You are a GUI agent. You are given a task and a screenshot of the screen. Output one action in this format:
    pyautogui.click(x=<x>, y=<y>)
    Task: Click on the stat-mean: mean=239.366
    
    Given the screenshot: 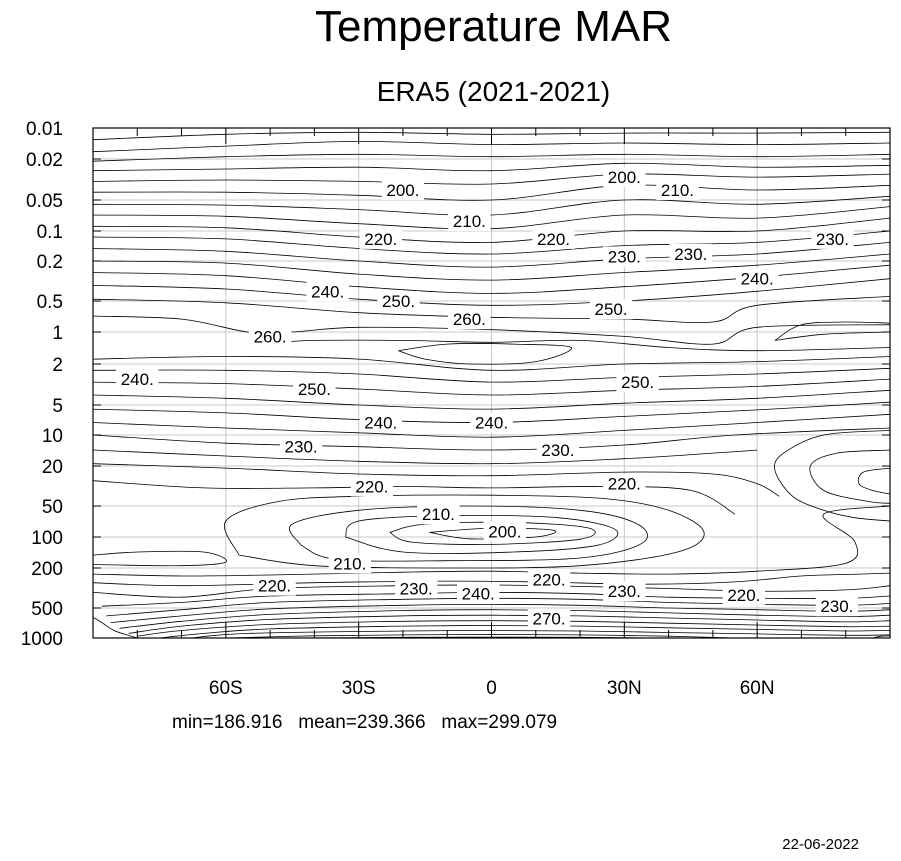 What is the action you would take?
    pyautogui.click(x=362, y=722)
    